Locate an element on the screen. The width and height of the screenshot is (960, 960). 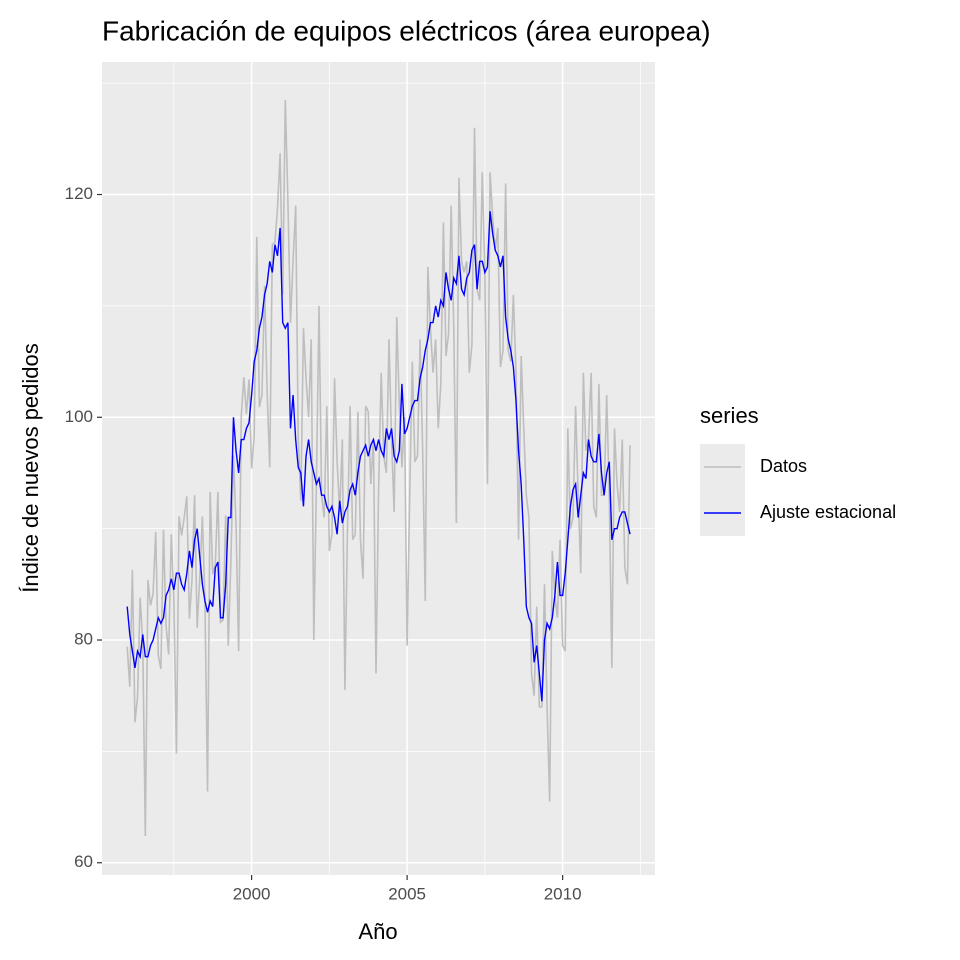
legend-label: Datos is located at coordinates (783, 466).